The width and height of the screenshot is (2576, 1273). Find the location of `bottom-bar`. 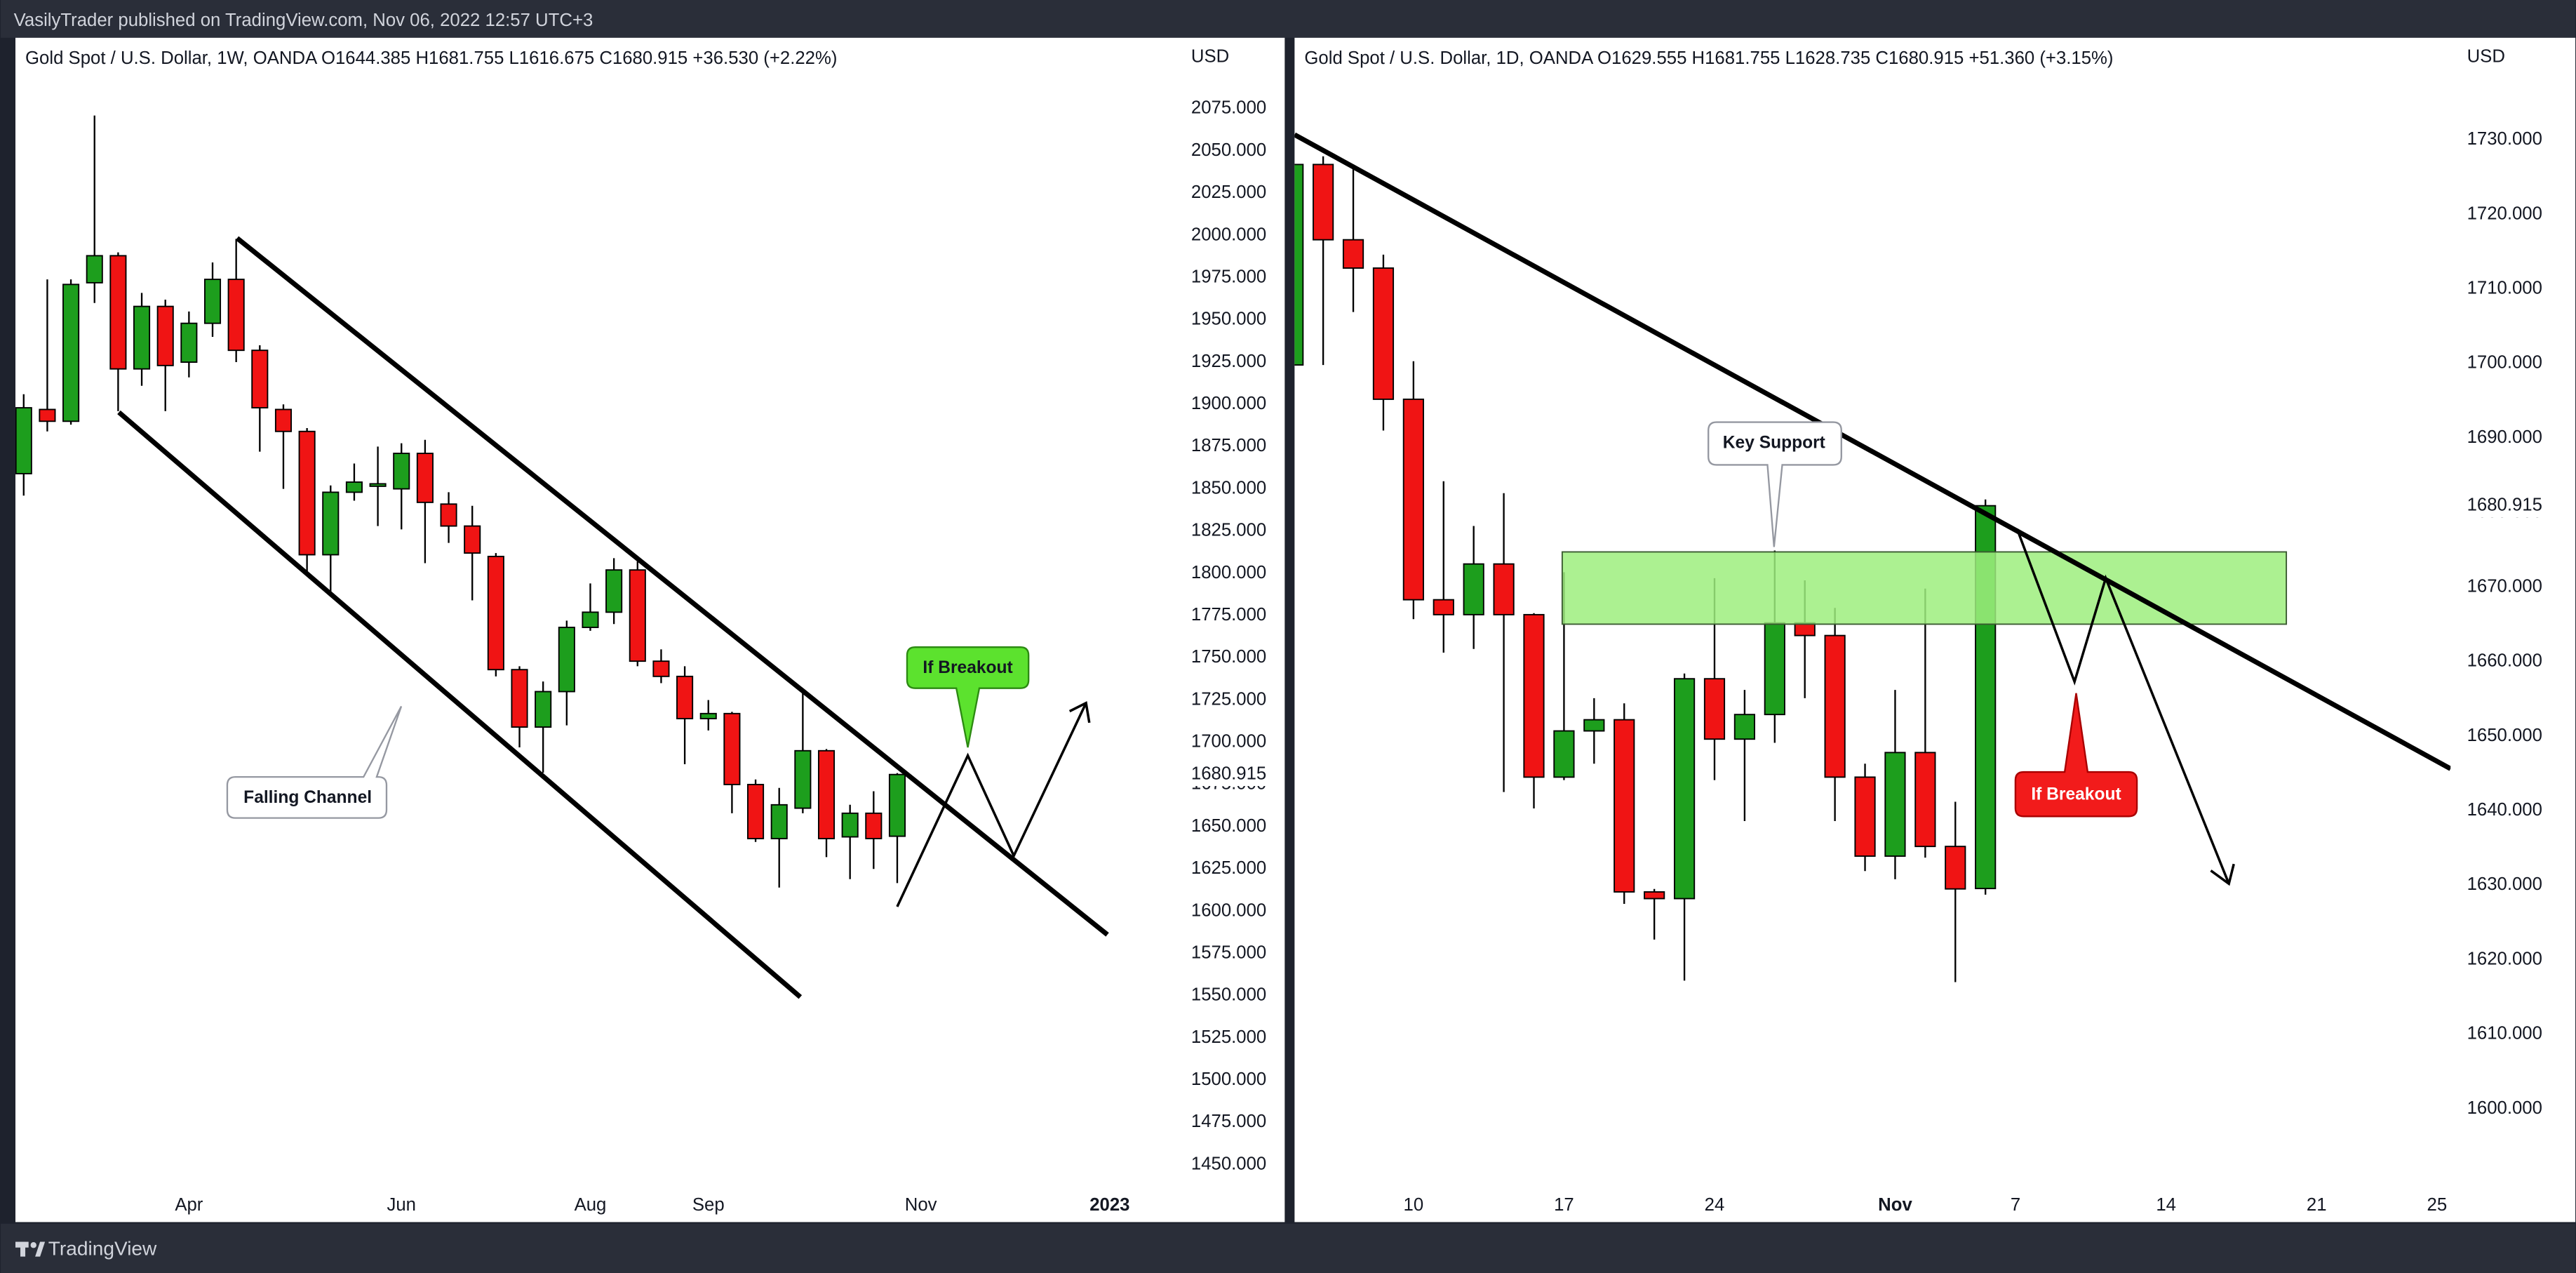

bottom-bar is located at coordinates (1288, 1248).